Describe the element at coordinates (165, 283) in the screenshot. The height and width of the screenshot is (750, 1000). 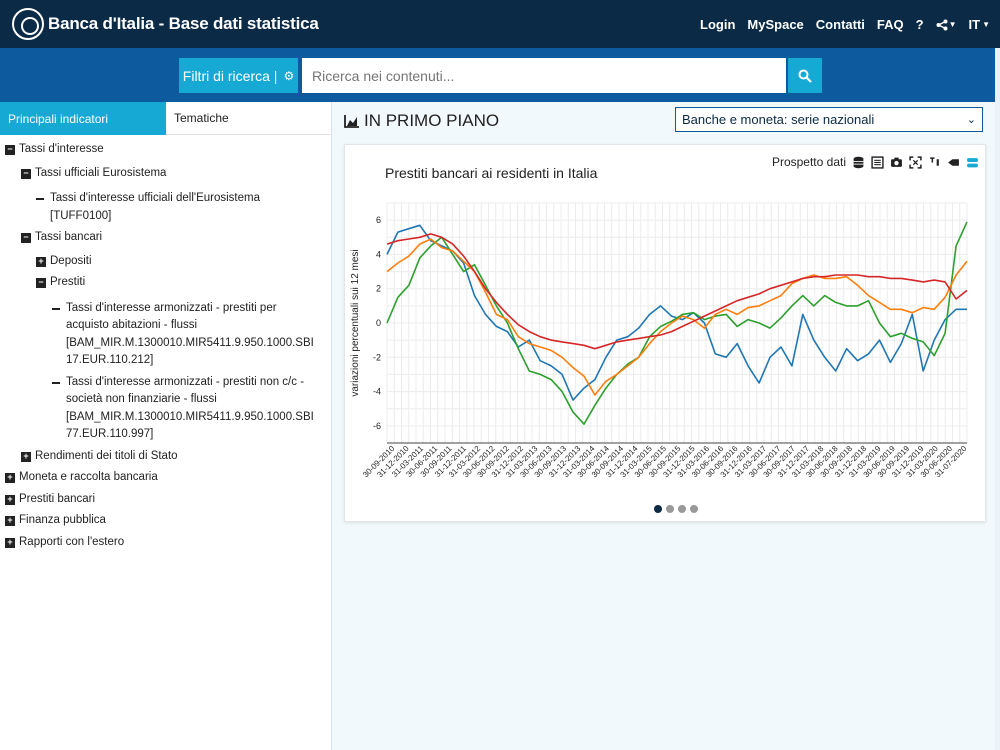
I see `tree-node-prestiti: − Prestiti` at that location.